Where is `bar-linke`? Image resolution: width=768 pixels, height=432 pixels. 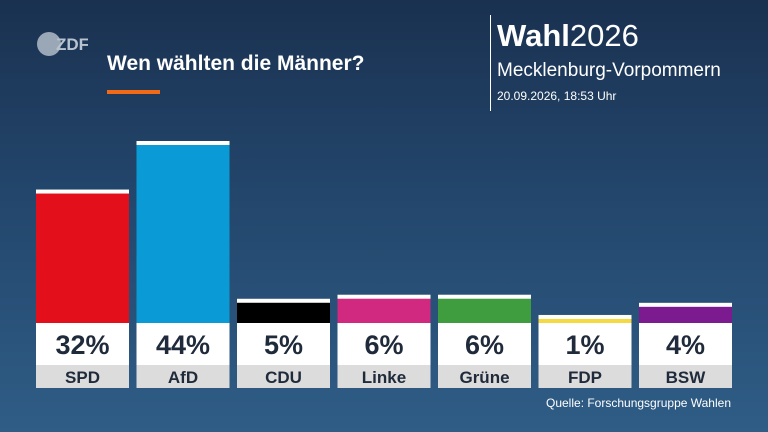 bar-linke is located at coordinates (384, 310).